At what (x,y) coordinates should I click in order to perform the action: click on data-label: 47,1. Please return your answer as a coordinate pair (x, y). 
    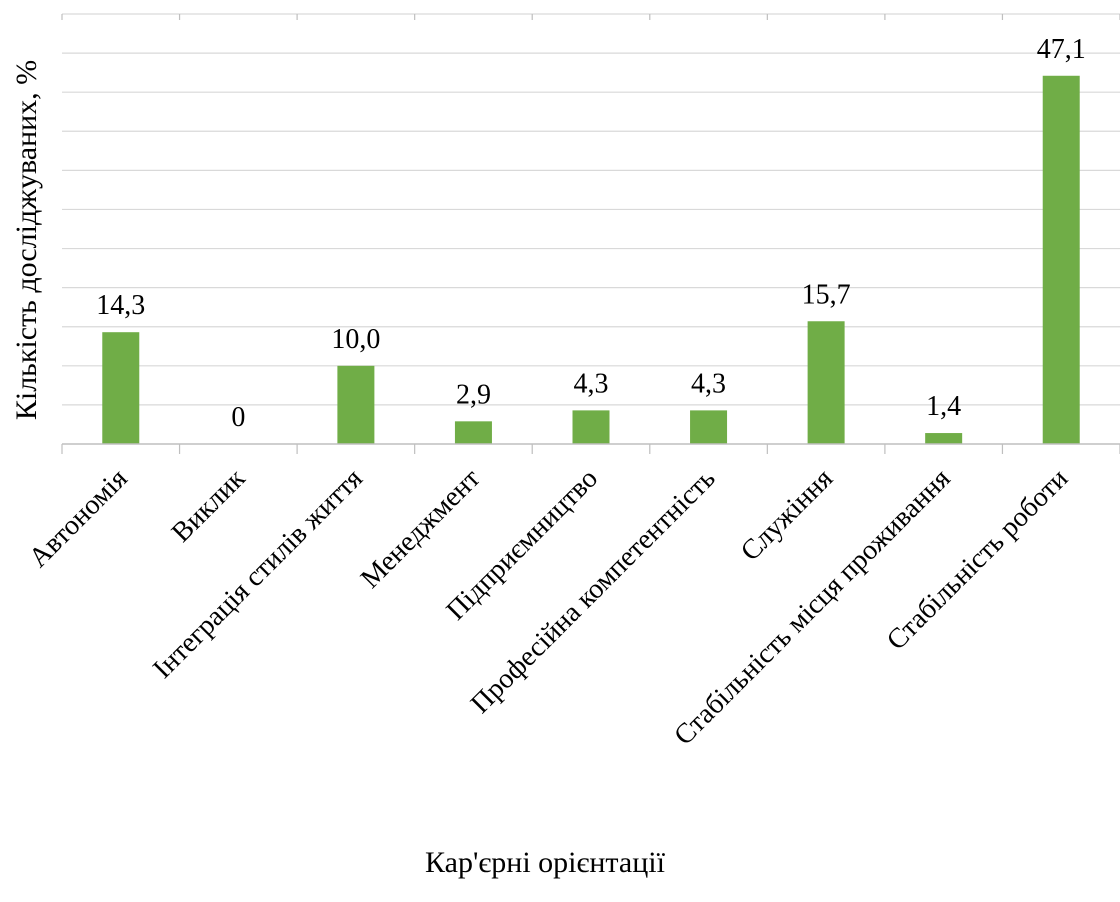
    Looking at the image, I should click on (1061, 49).